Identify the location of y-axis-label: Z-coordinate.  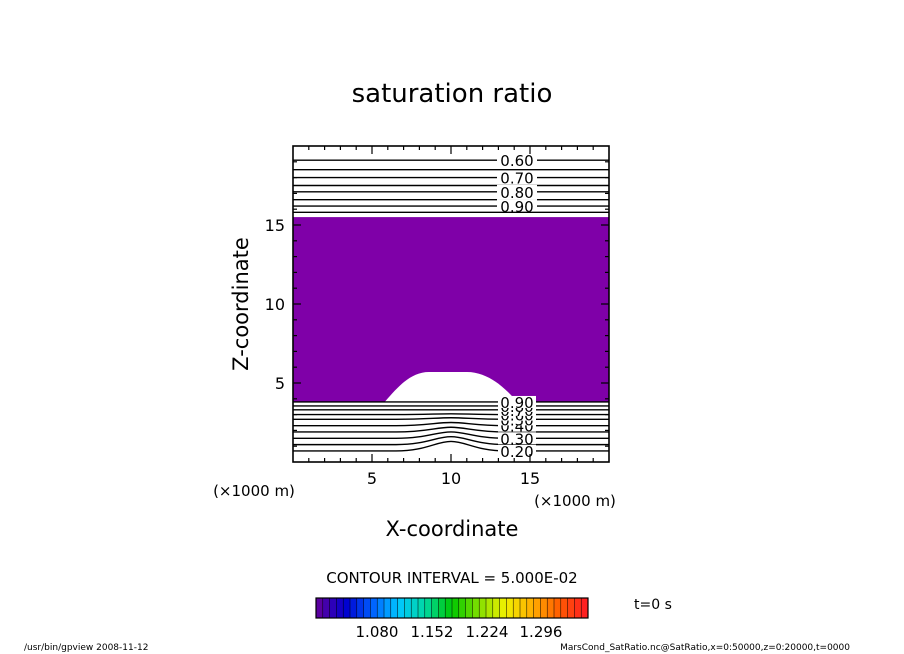
(241, 304).